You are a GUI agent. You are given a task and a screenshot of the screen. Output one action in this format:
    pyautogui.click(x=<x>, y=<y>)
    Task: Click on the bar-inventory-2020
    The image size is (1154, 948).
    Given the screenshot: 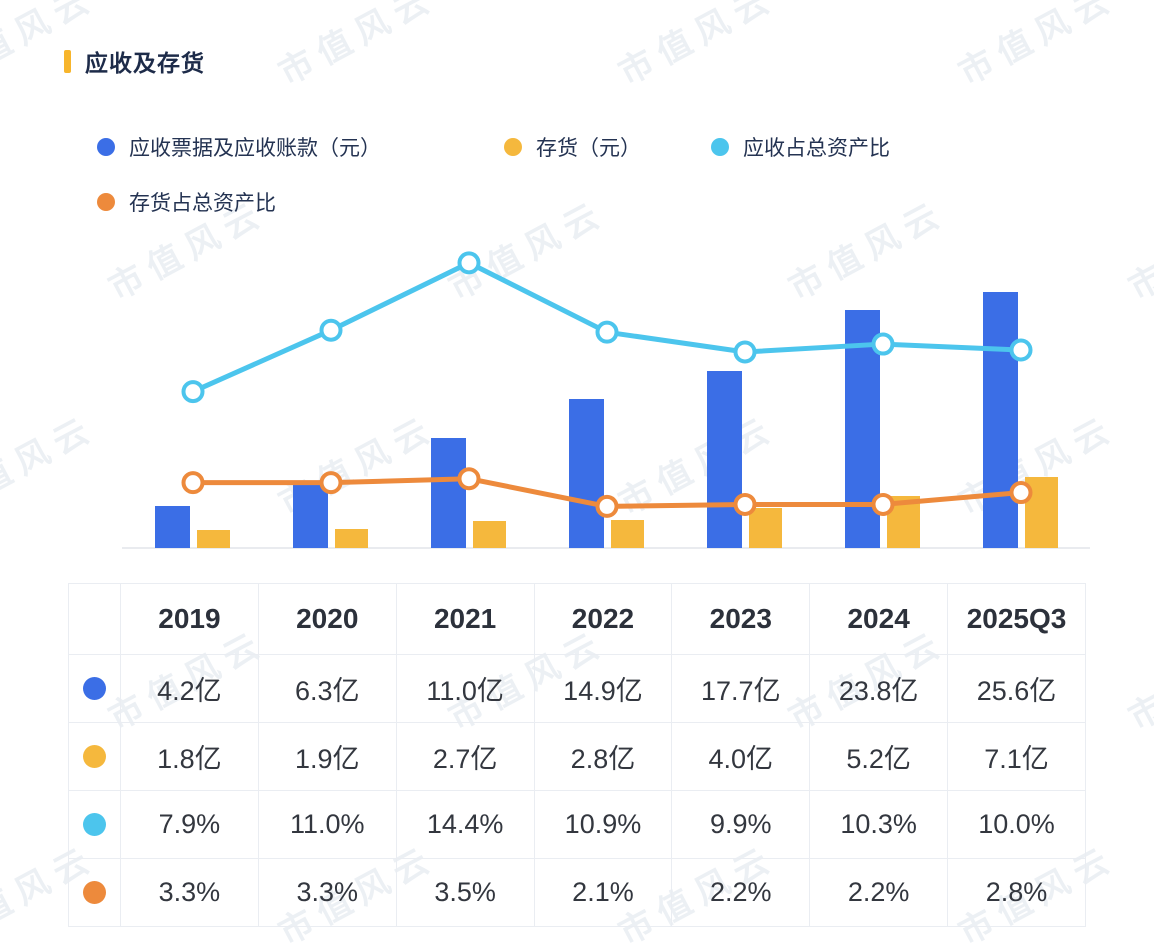 What is the action you would take?
    pyautogui.click(x=351, y=538)
    